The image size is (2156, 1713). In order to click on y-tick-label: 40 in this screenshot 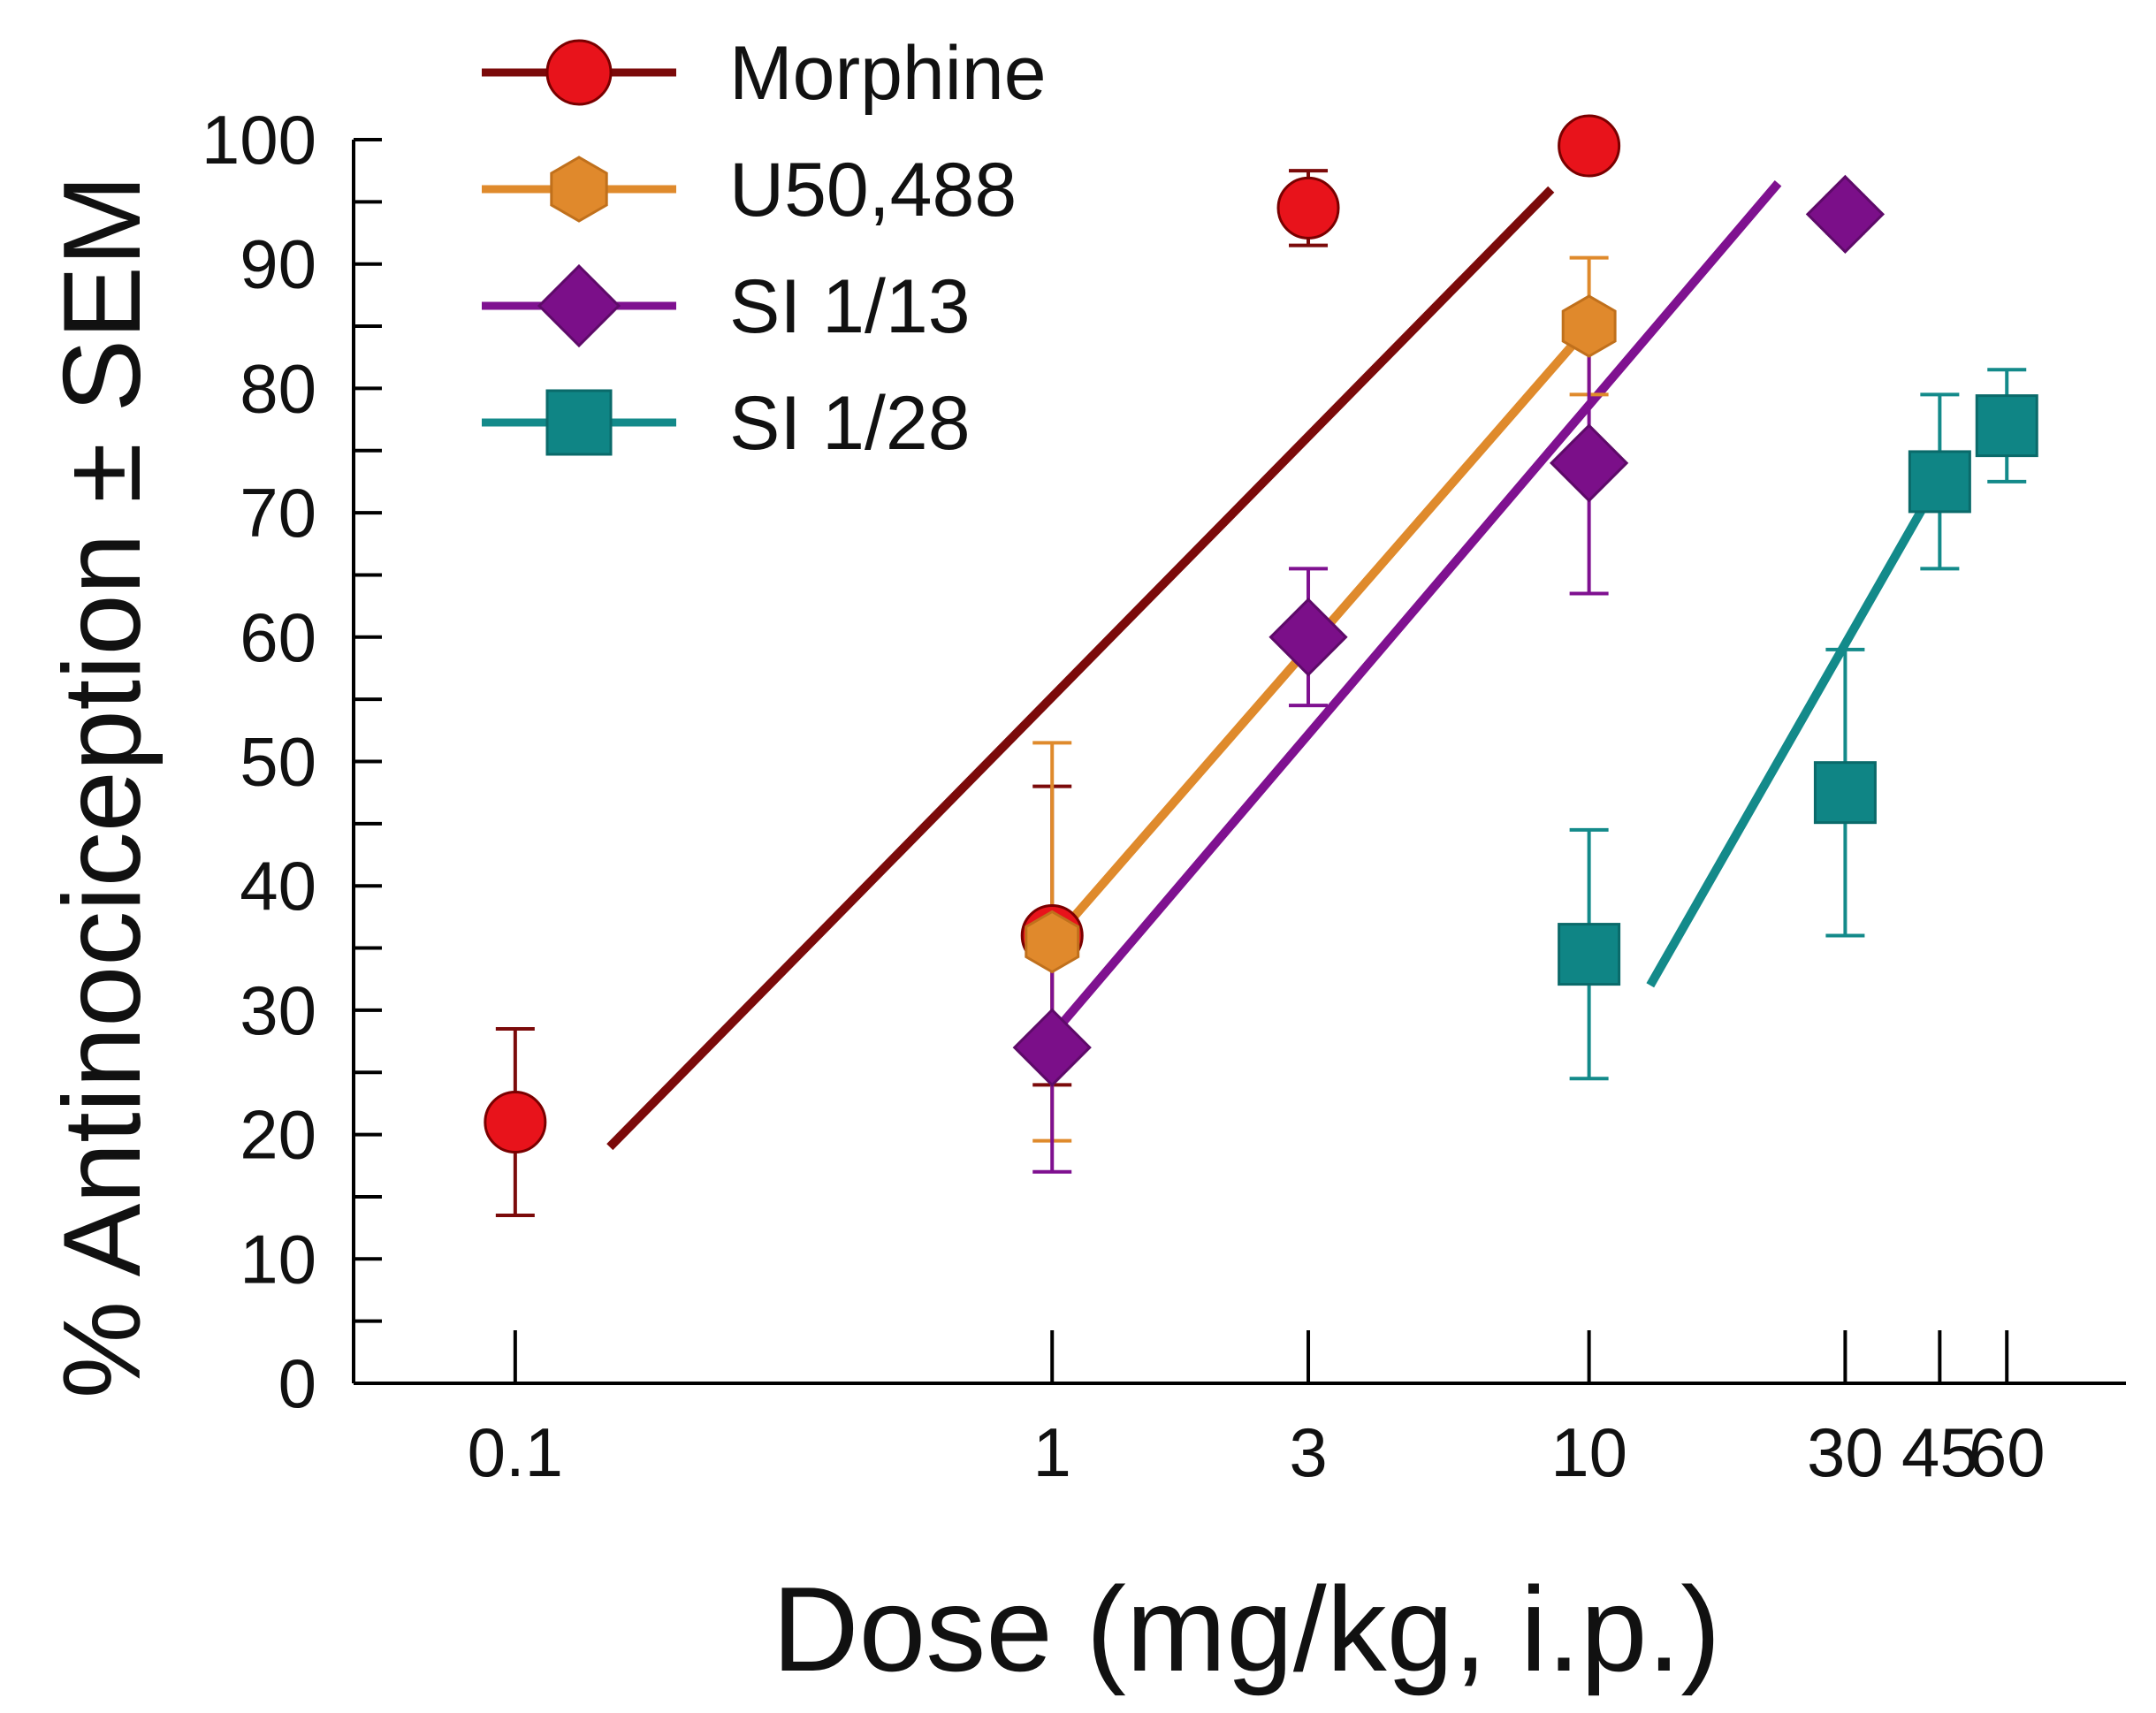, I will do `click(278, 886)`.